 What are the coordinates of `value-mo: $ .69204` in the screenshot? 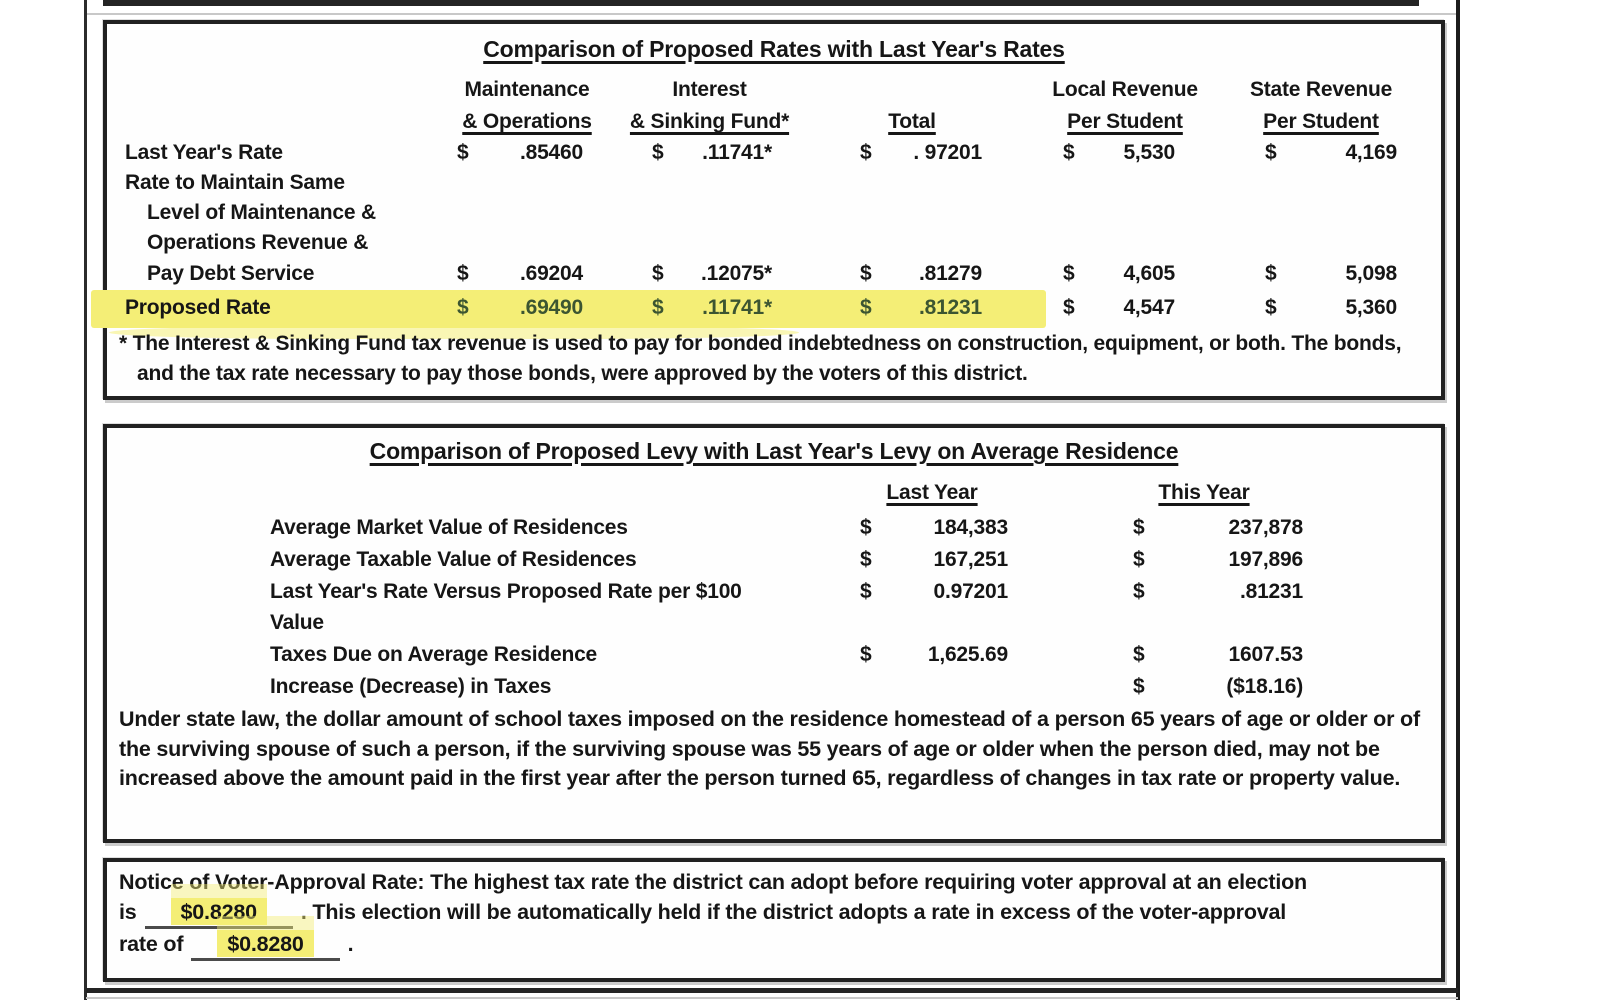 It's located at (520, 274).